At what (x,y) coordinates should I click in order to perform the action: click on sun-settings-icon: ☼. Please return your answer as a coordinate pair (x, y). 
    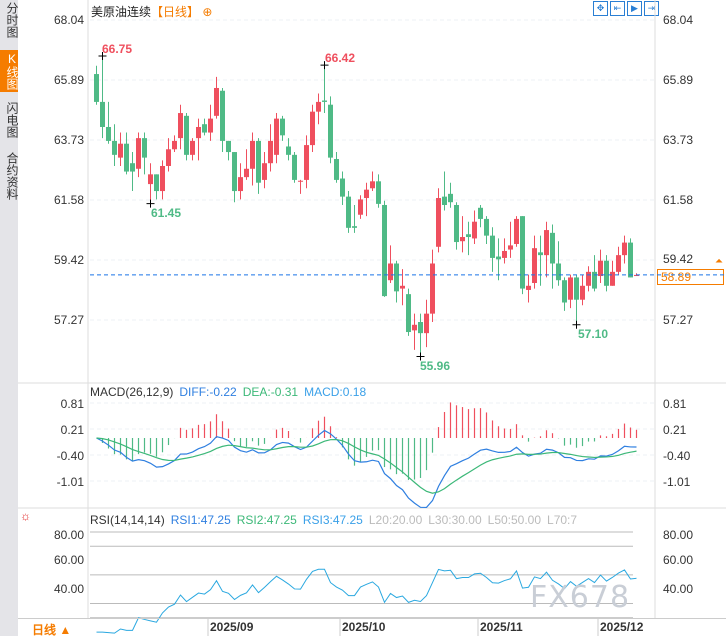
    Looking at the image, I should click on (25, 516).